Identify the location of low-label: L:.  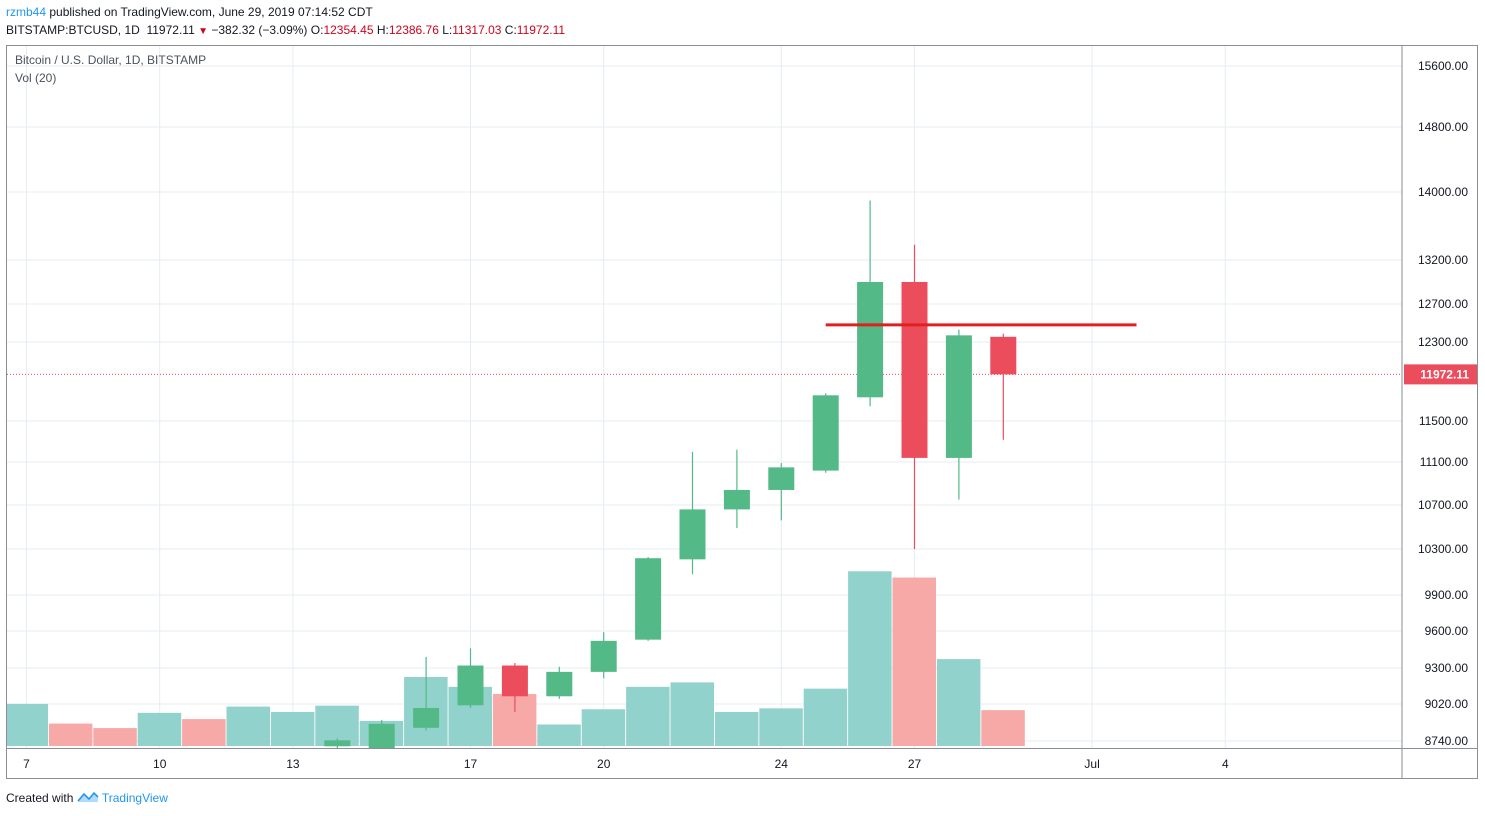
(447, 30).